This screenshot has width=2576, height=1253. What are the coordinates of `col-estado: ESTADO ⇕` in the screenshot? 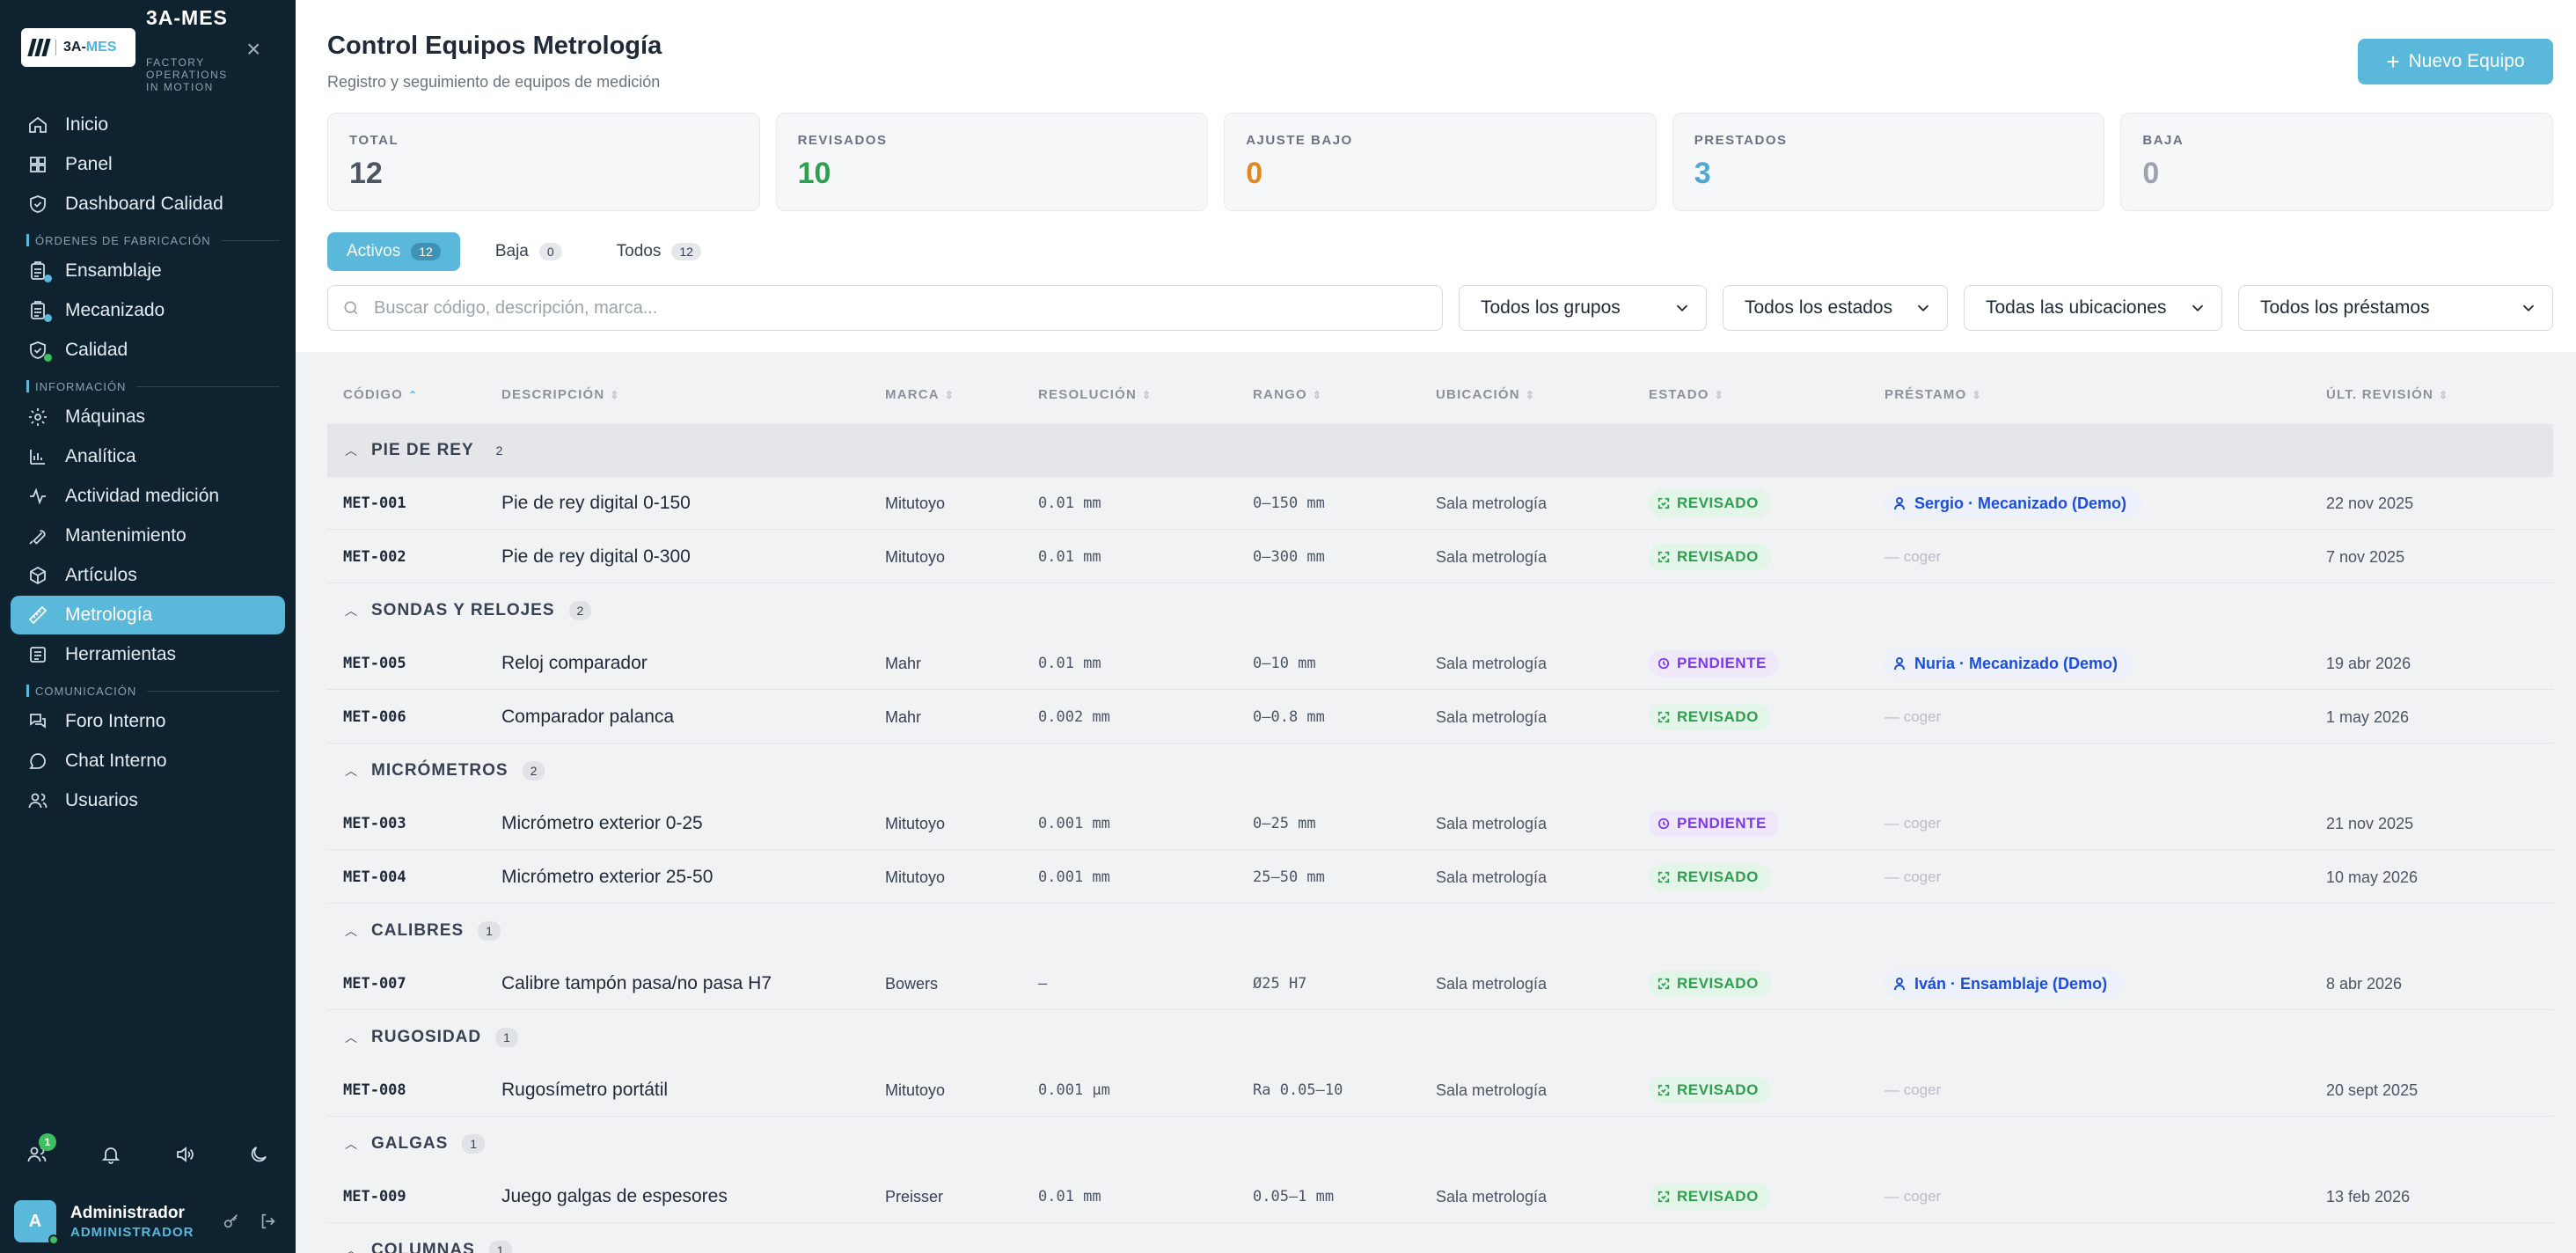 It's located at (1686, 395).